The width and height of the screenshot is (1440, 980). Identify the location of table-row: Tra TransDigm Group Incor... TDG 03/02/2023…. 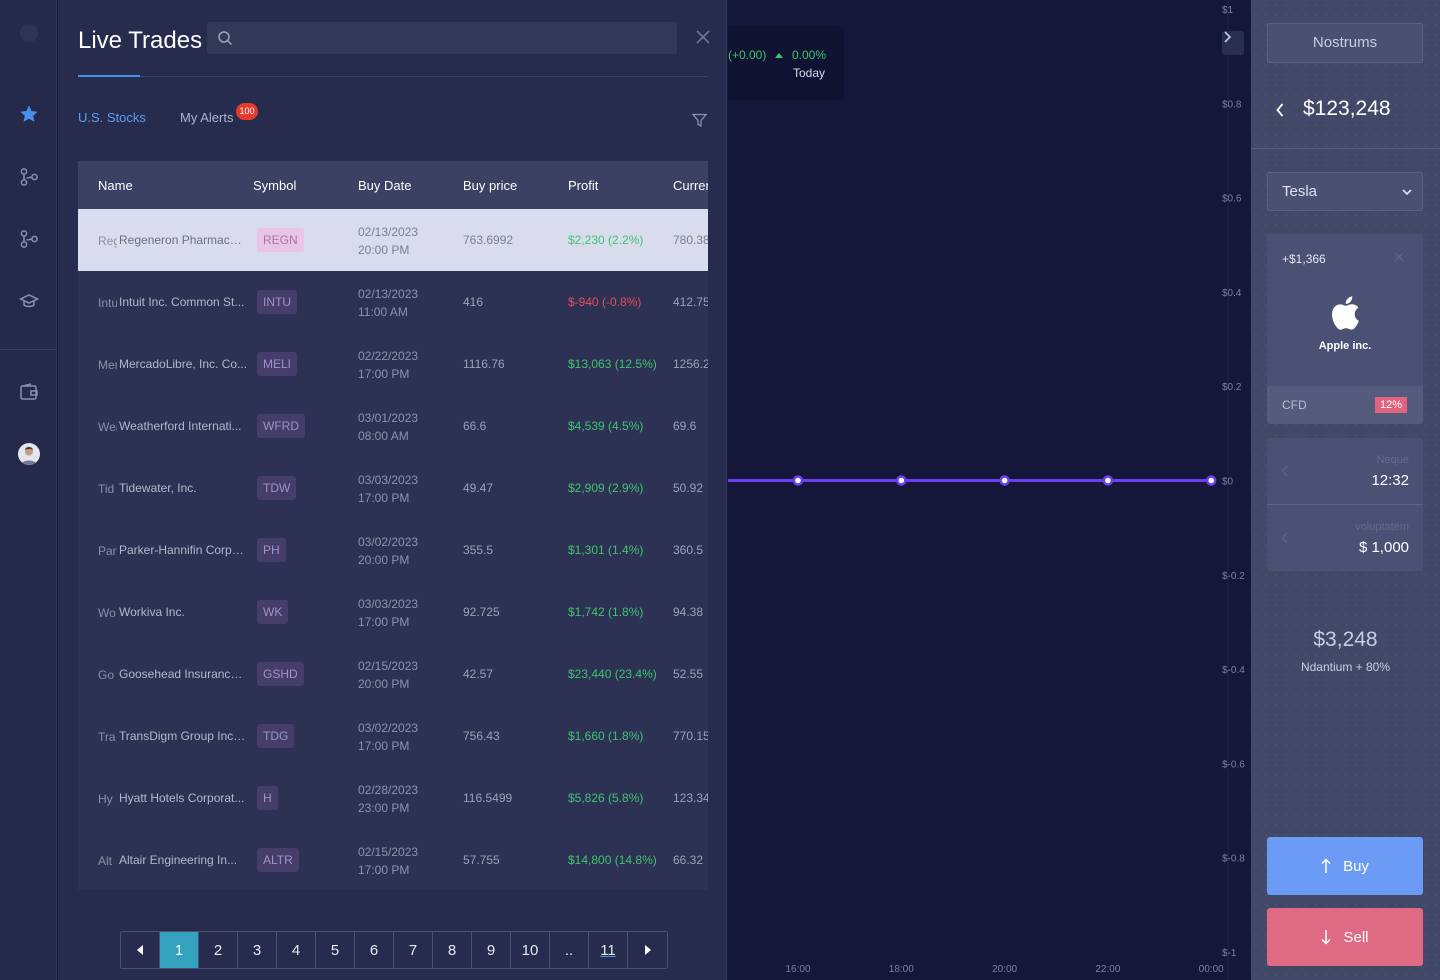
(393, 736).